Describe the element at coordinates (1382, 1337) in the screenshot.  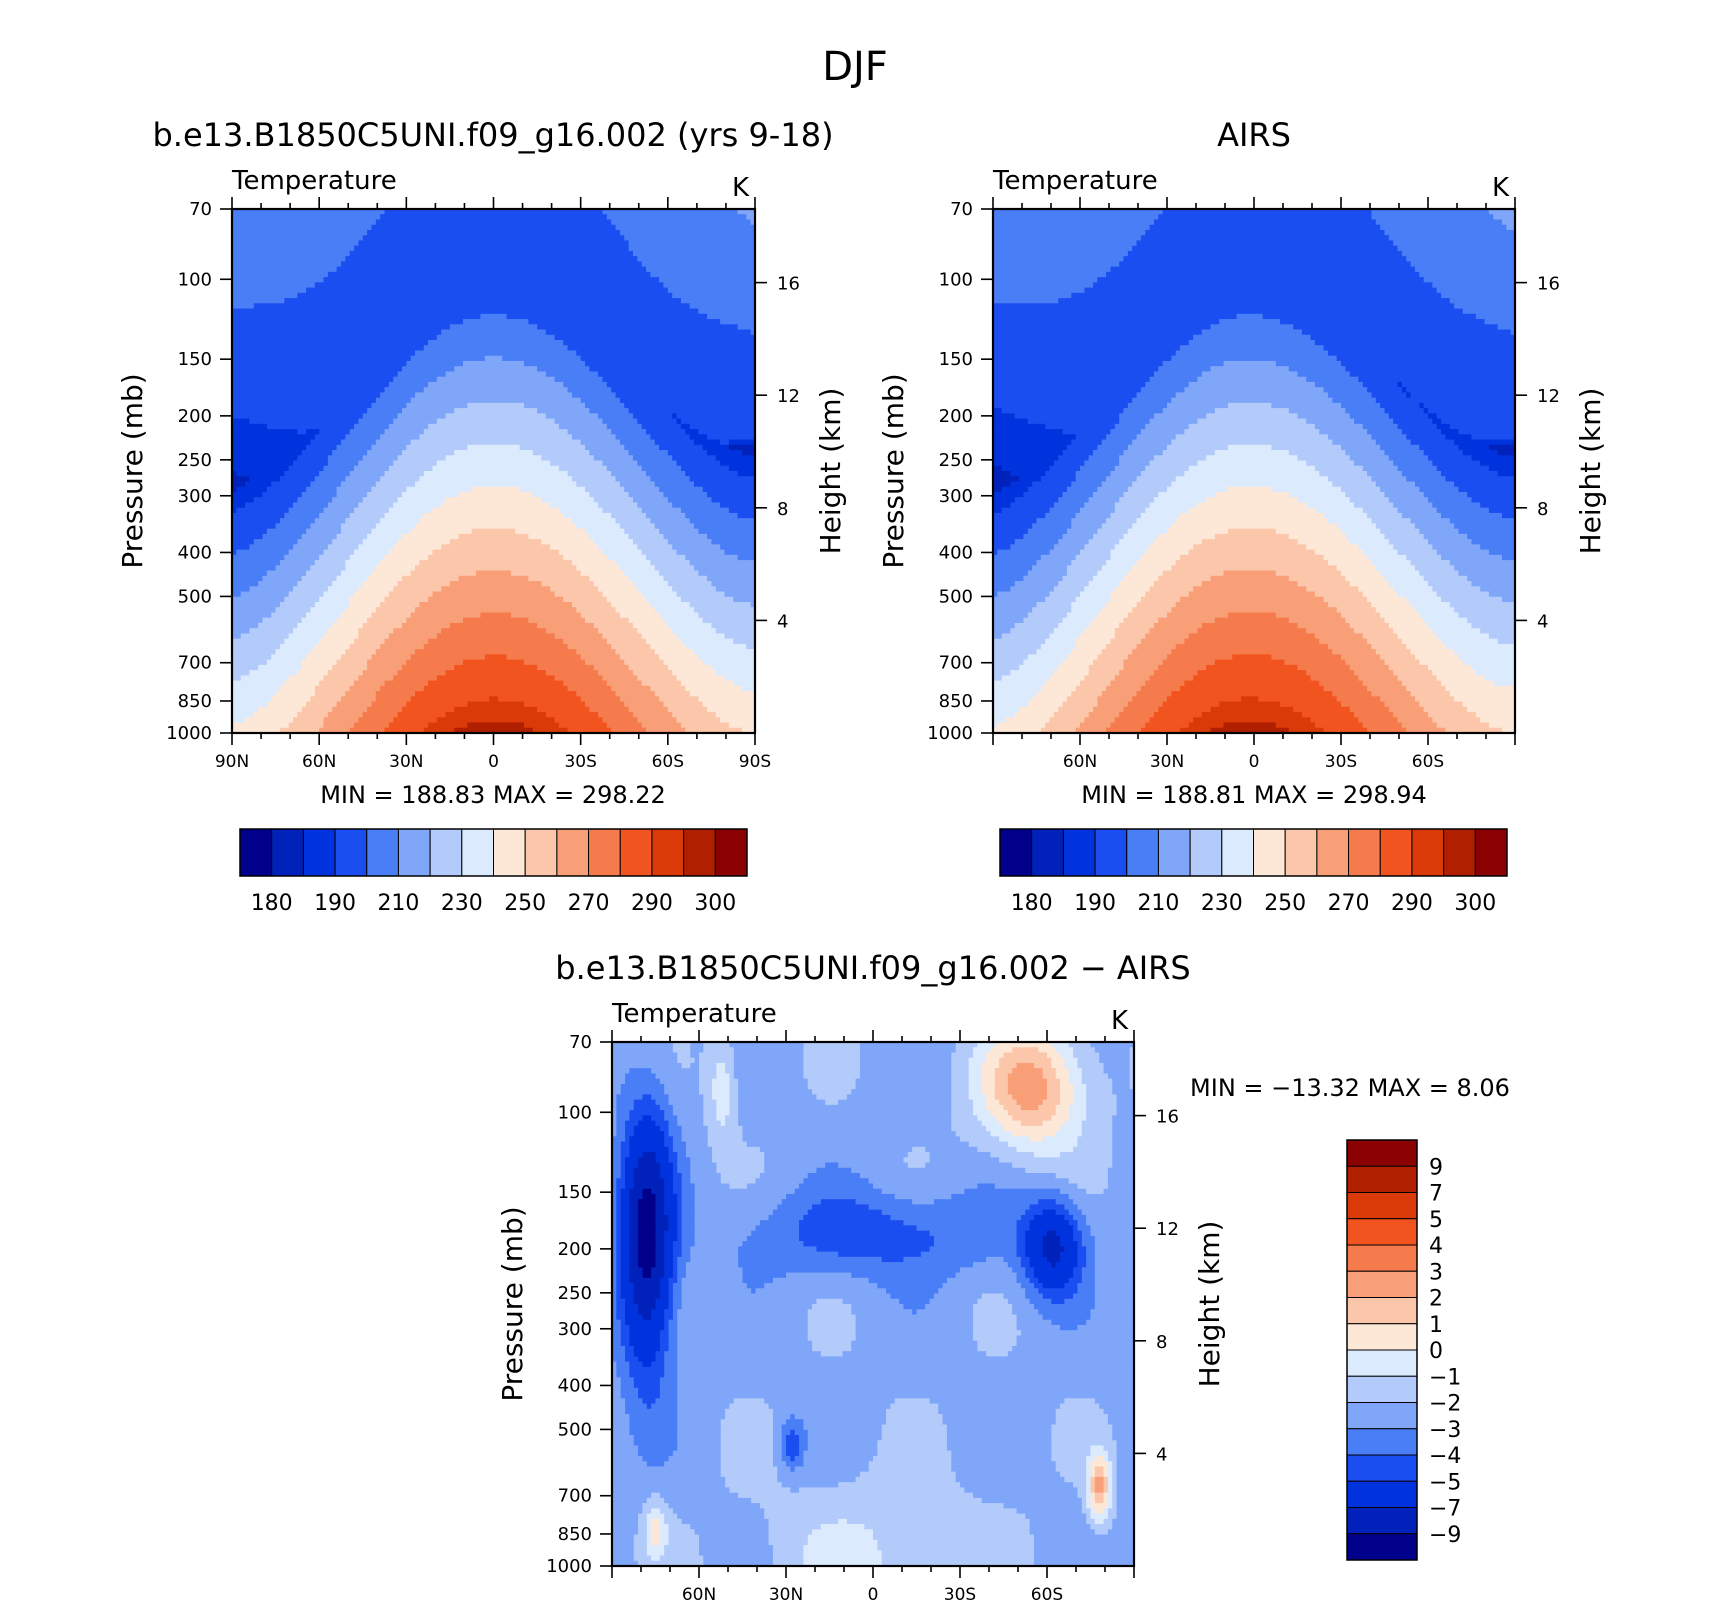
I see `colorbar-box` at that location.